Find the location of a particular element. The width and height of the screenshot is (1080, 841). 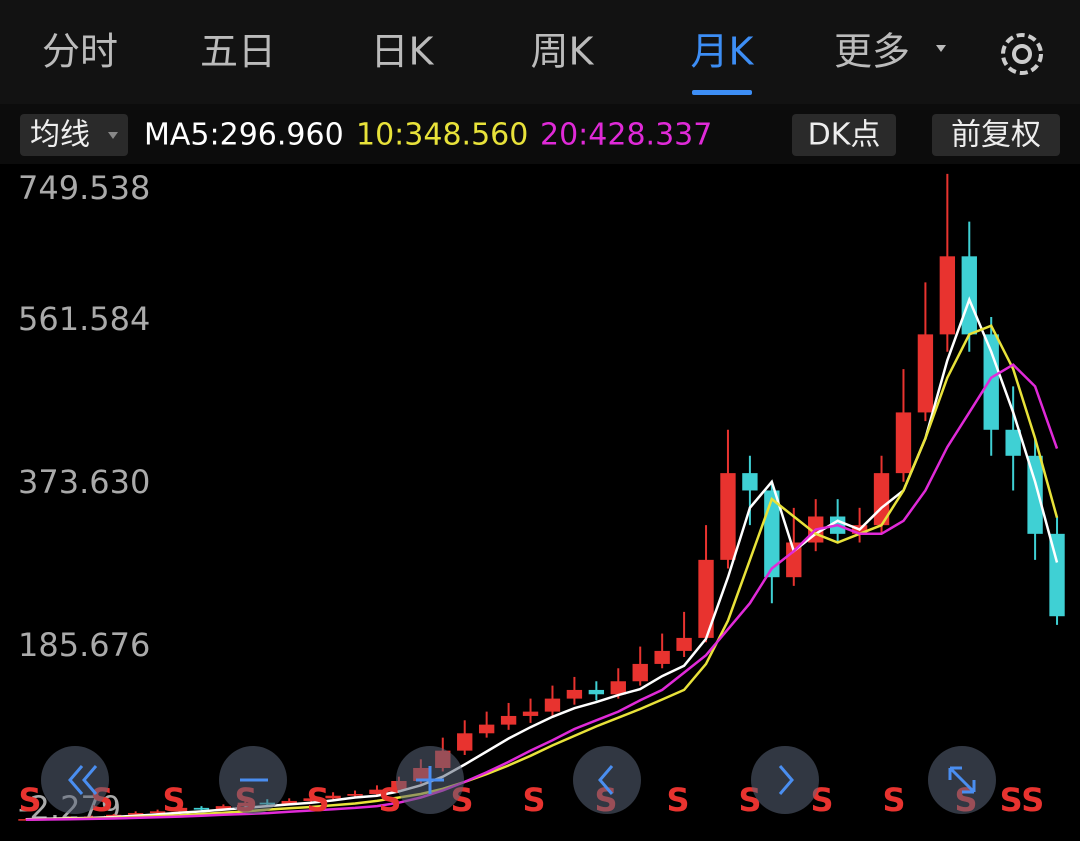

indicator-bar is located at coordinates (540, 134).